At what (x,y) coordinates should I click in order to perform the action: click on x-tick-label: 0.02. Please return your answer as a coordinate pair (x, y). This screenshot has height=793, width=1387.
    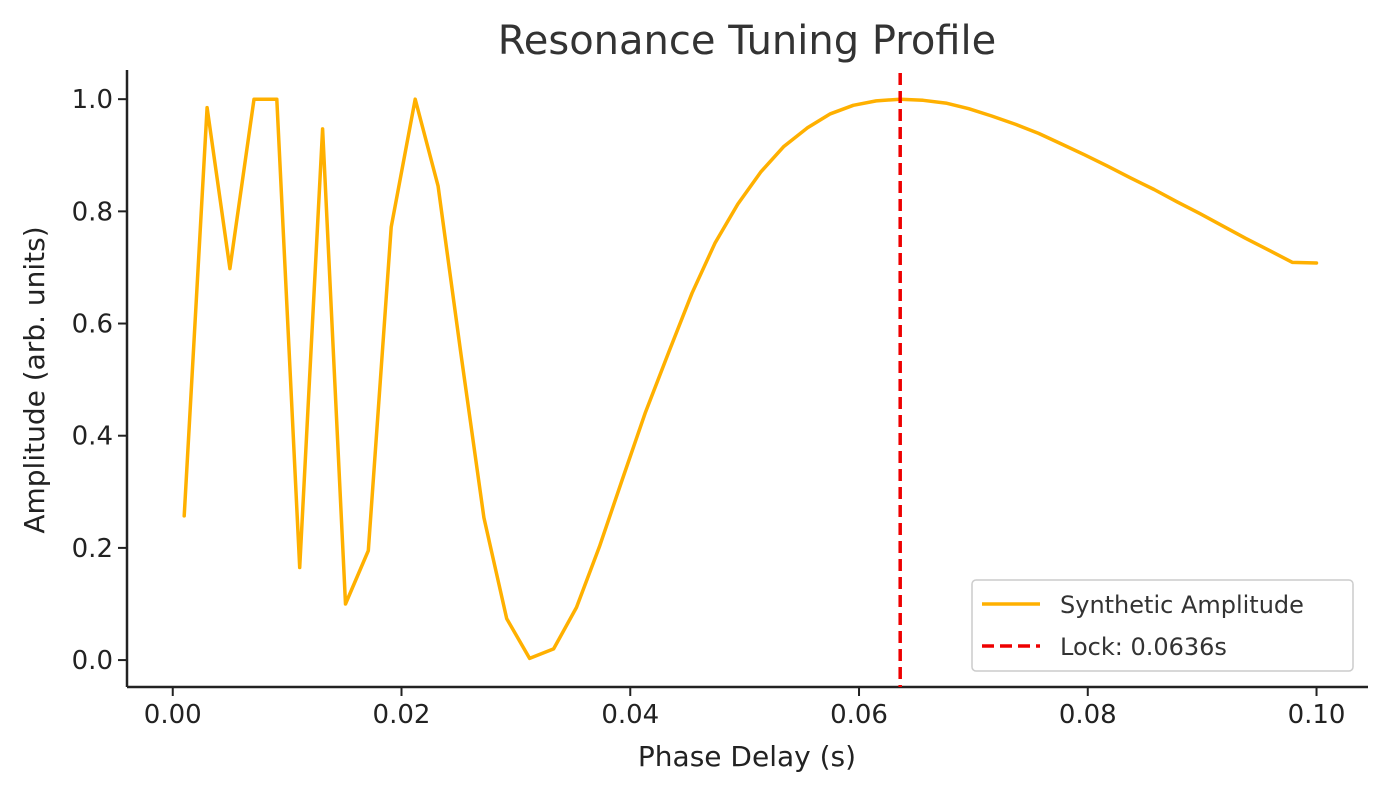
    Looking at the image, I should click on (402, 715).